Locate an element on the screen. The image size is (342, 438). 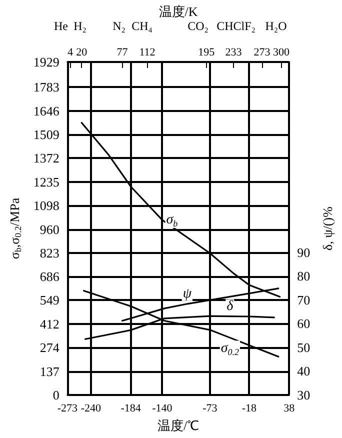
y-tick-label: 1098 is located at coordinates (46, 205).